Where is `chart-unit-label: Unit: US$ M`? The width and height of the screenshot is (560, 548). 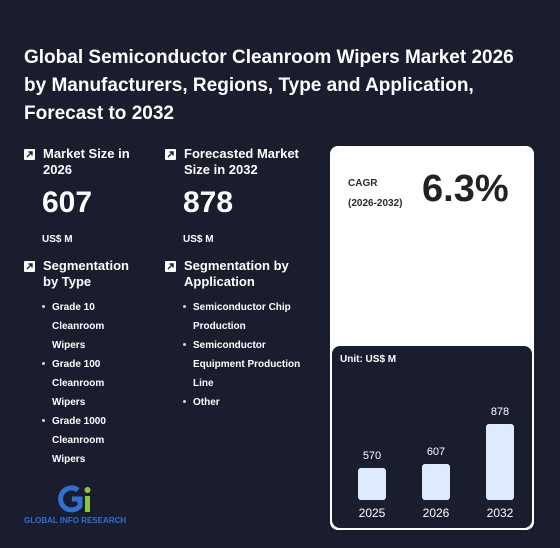 chart-unit-label: Unit: US$ M is located at coordinates (368, 359).